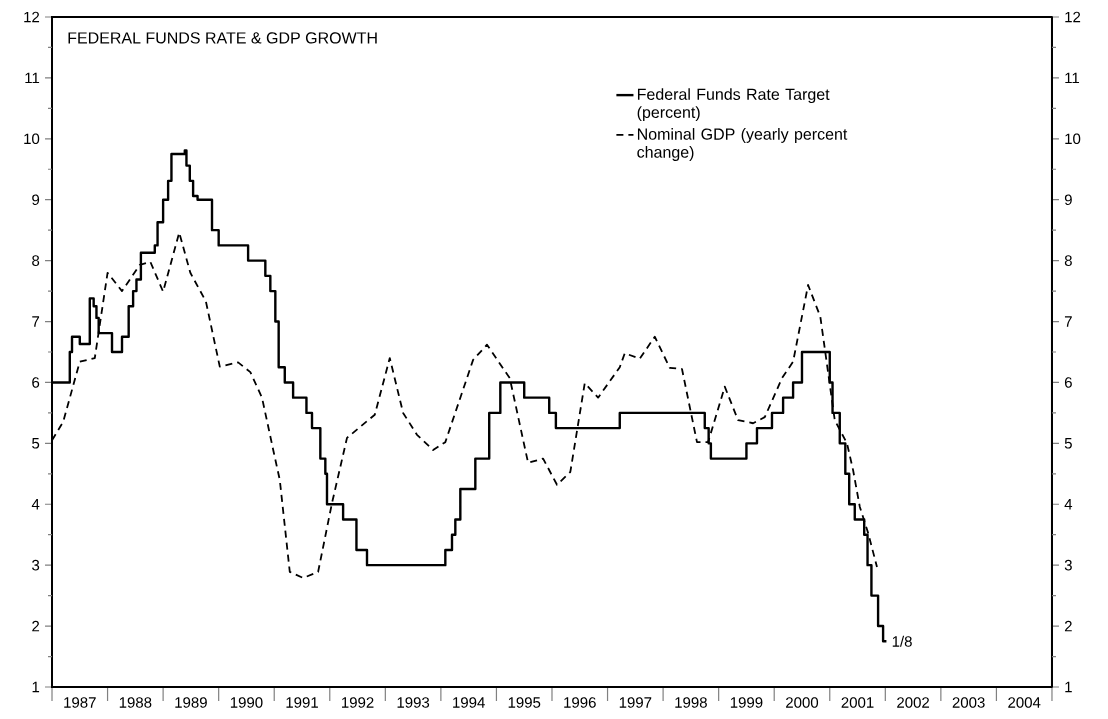 Image resolution: width=1108 pixels, height=719 pixels. Describe the element at coordinates (1068, 687) in the screenshot. I see `y2-tick-label: 1` at that location.